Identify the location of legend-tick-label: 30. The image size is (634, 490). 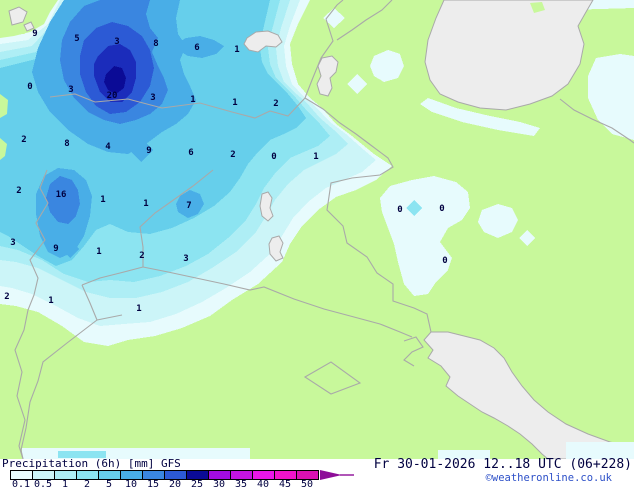
(219, 484).